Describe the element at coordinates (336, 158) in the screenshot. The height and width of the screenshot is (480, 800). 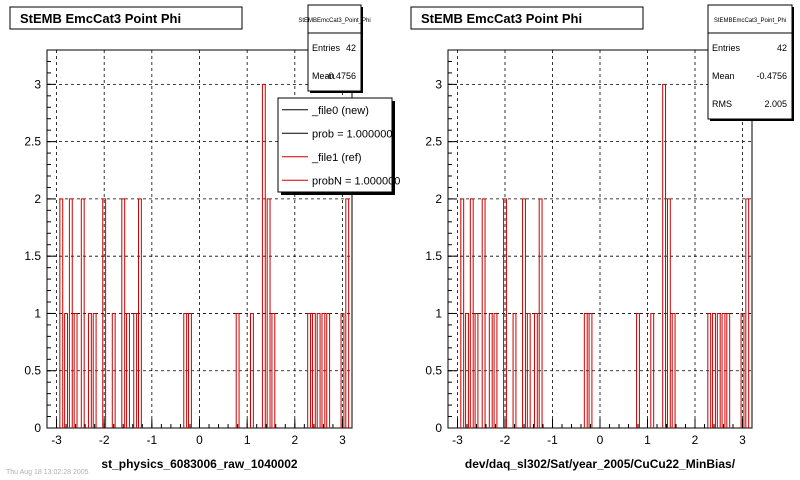
I see `legend-entry-label: _file1 (ref)` at that location.